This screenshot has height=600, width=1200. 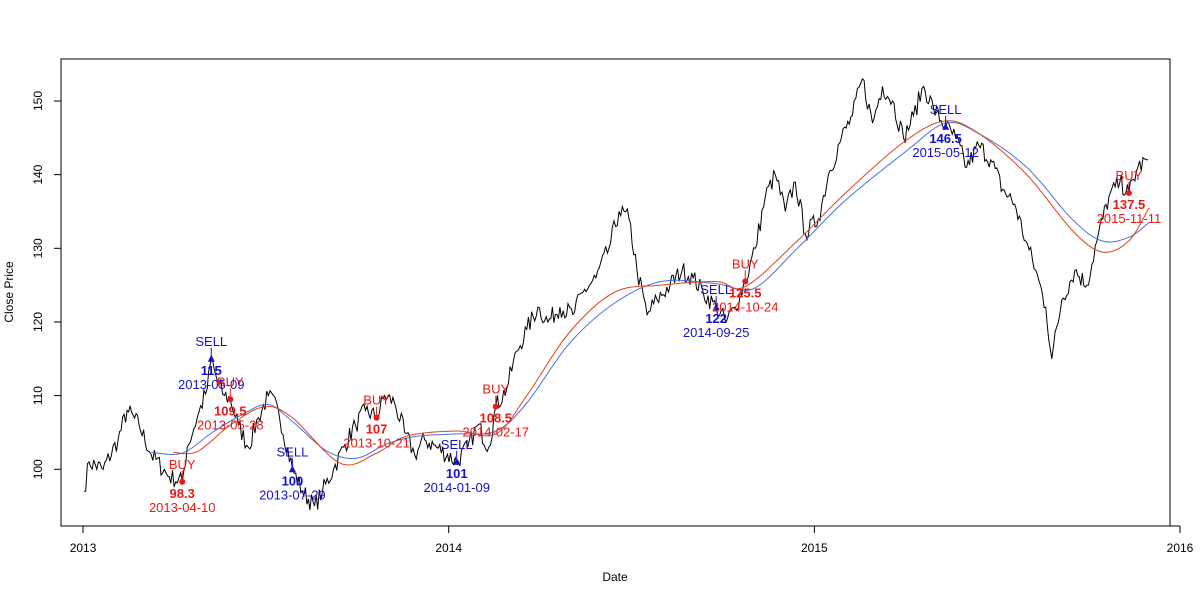 I want to click on x-tick-label: 2014, so click(x=448, y=548).